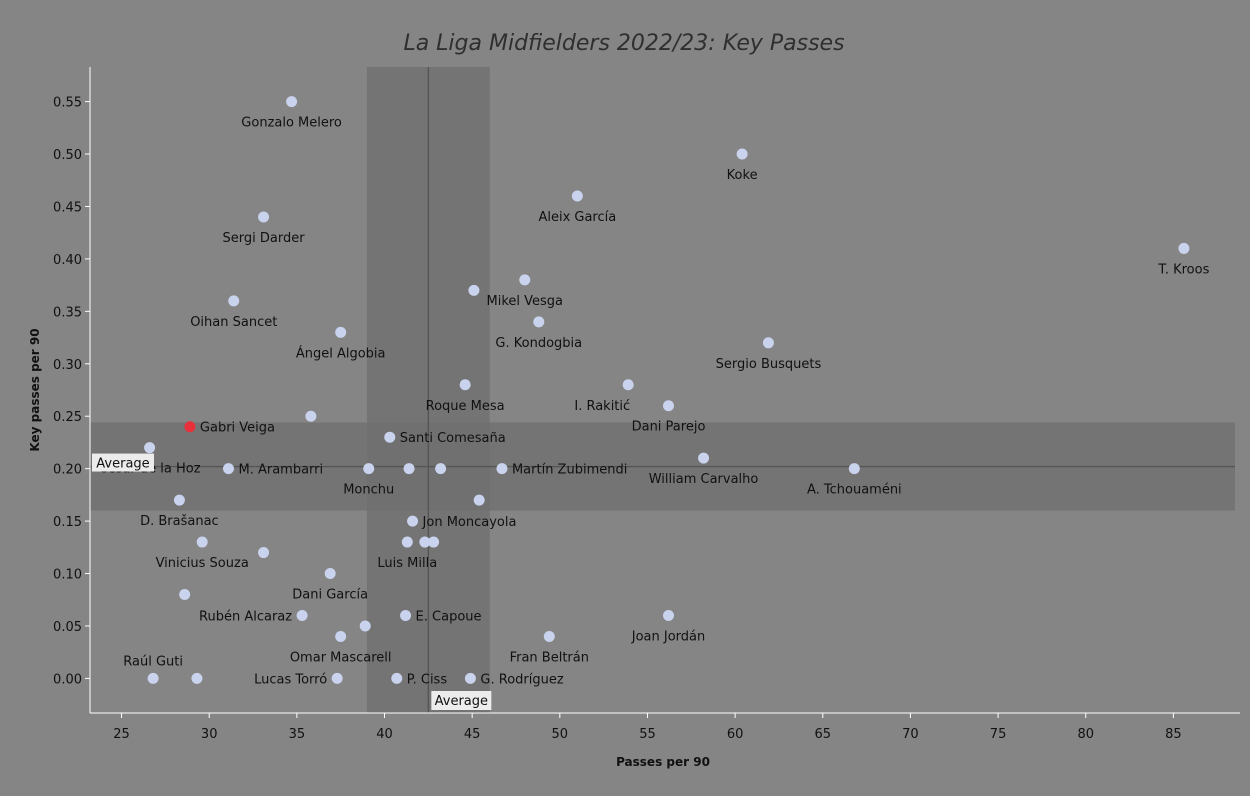  What do you see at coordinates (407, 563) in the screenshot?
I see `point-label: Luis Milla` at bounding box center [407, 563].